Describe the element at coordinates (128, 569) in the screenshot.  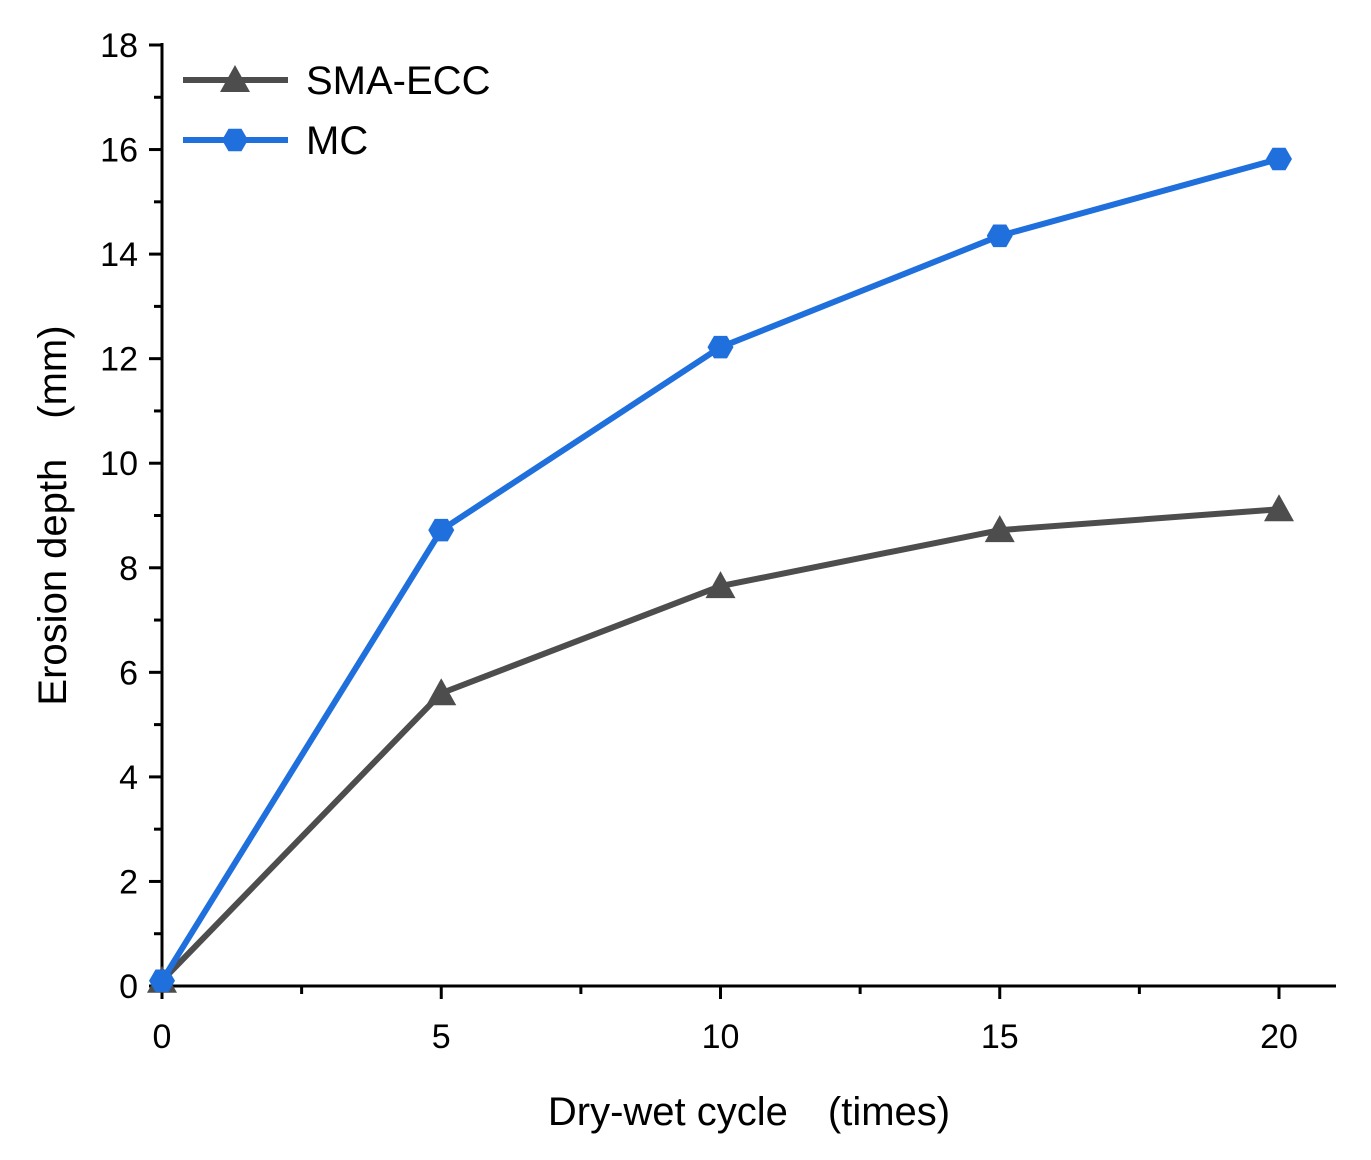
I see `y-tick-label: 8` at that location.